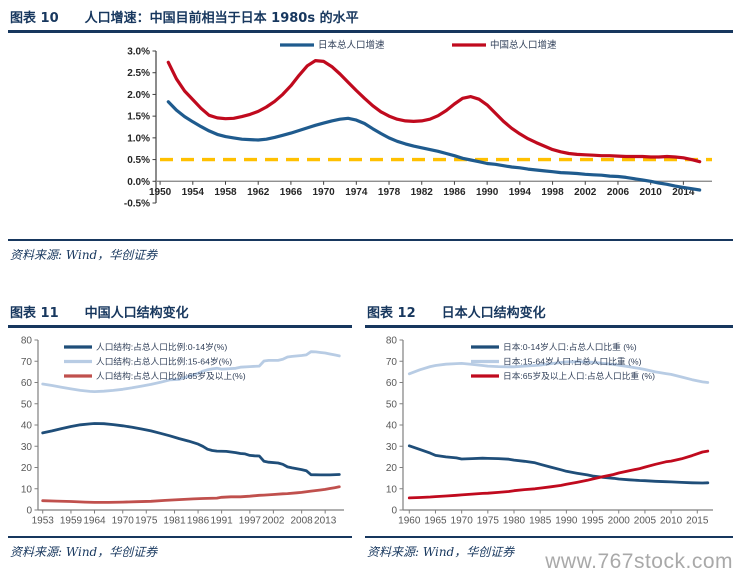  What do you see at coordinates (549, 314) in the screenshot?
I see `figure-12-header: 图表 12 日本人口结构变化` at bounding box center [549, 314].